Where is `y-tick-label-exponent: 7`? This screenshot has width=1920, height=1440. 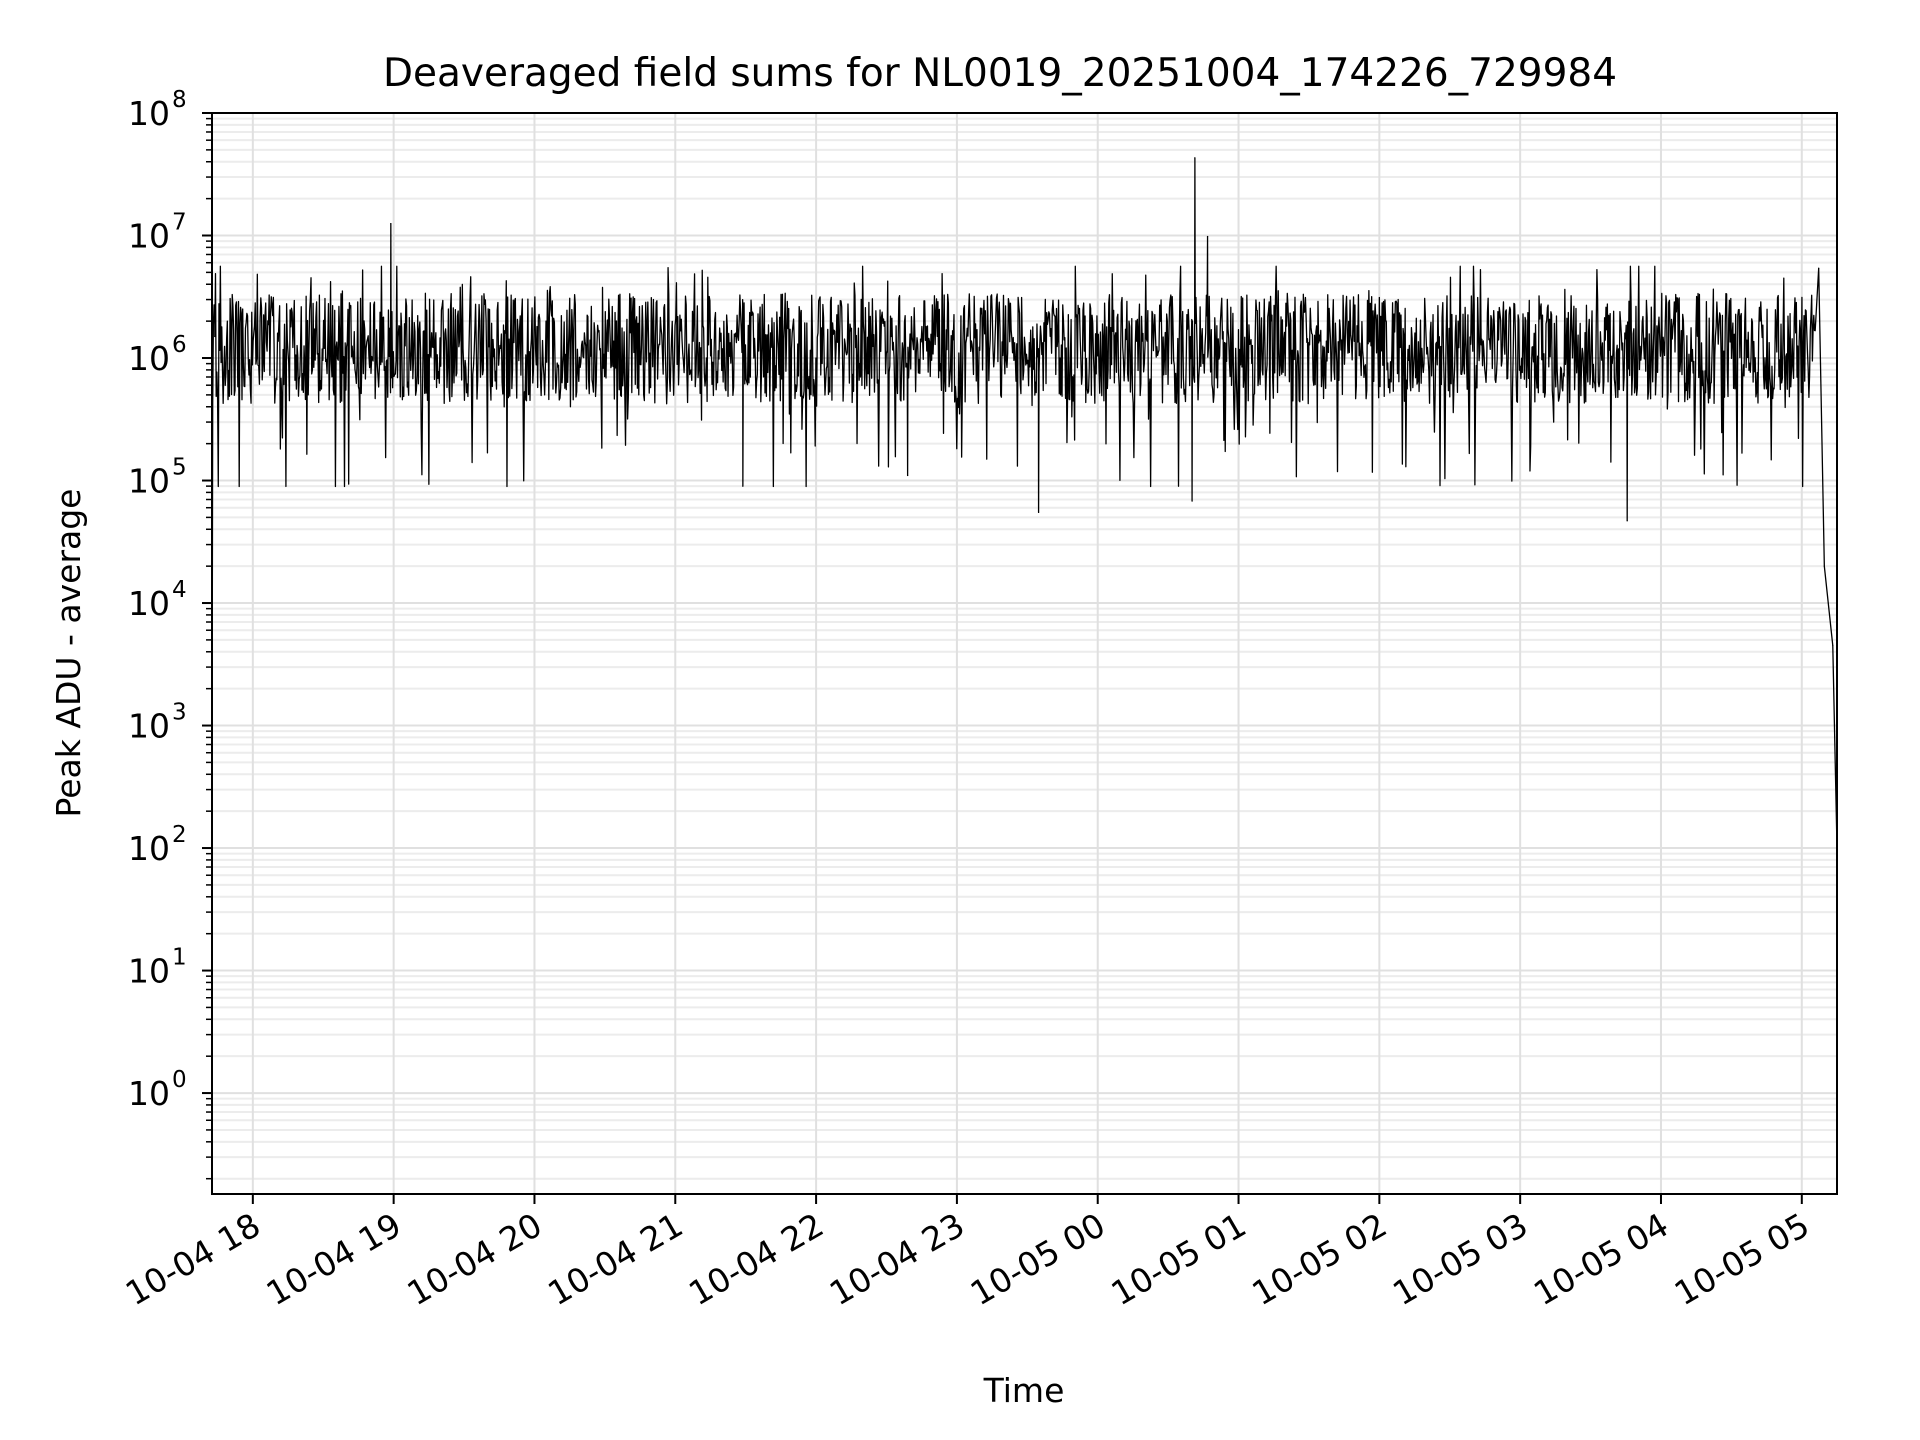 y-tick-label-exponent: 7 is located at coordinates (179, 223).